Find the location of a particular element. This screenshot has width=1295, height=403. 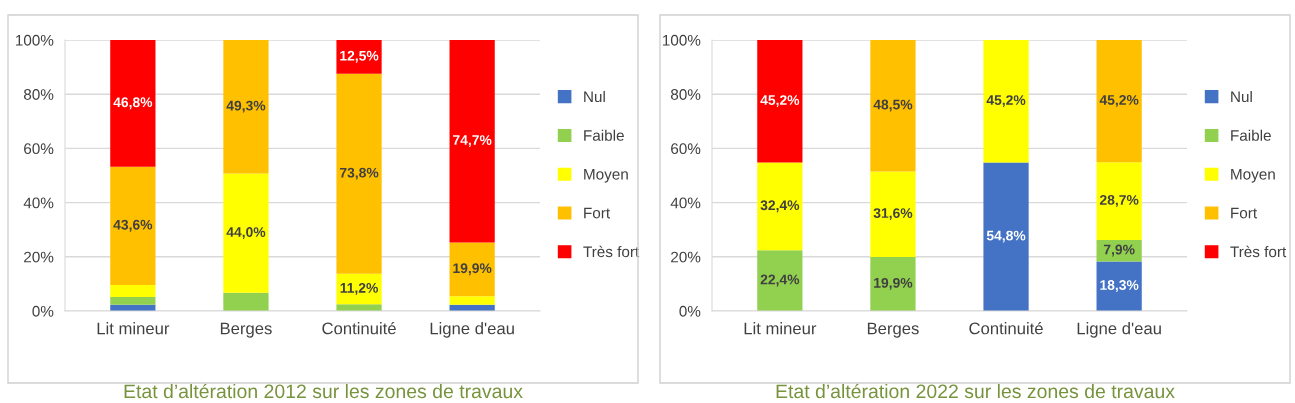

data-label: 22,4% is located at coordinates (780, 280).